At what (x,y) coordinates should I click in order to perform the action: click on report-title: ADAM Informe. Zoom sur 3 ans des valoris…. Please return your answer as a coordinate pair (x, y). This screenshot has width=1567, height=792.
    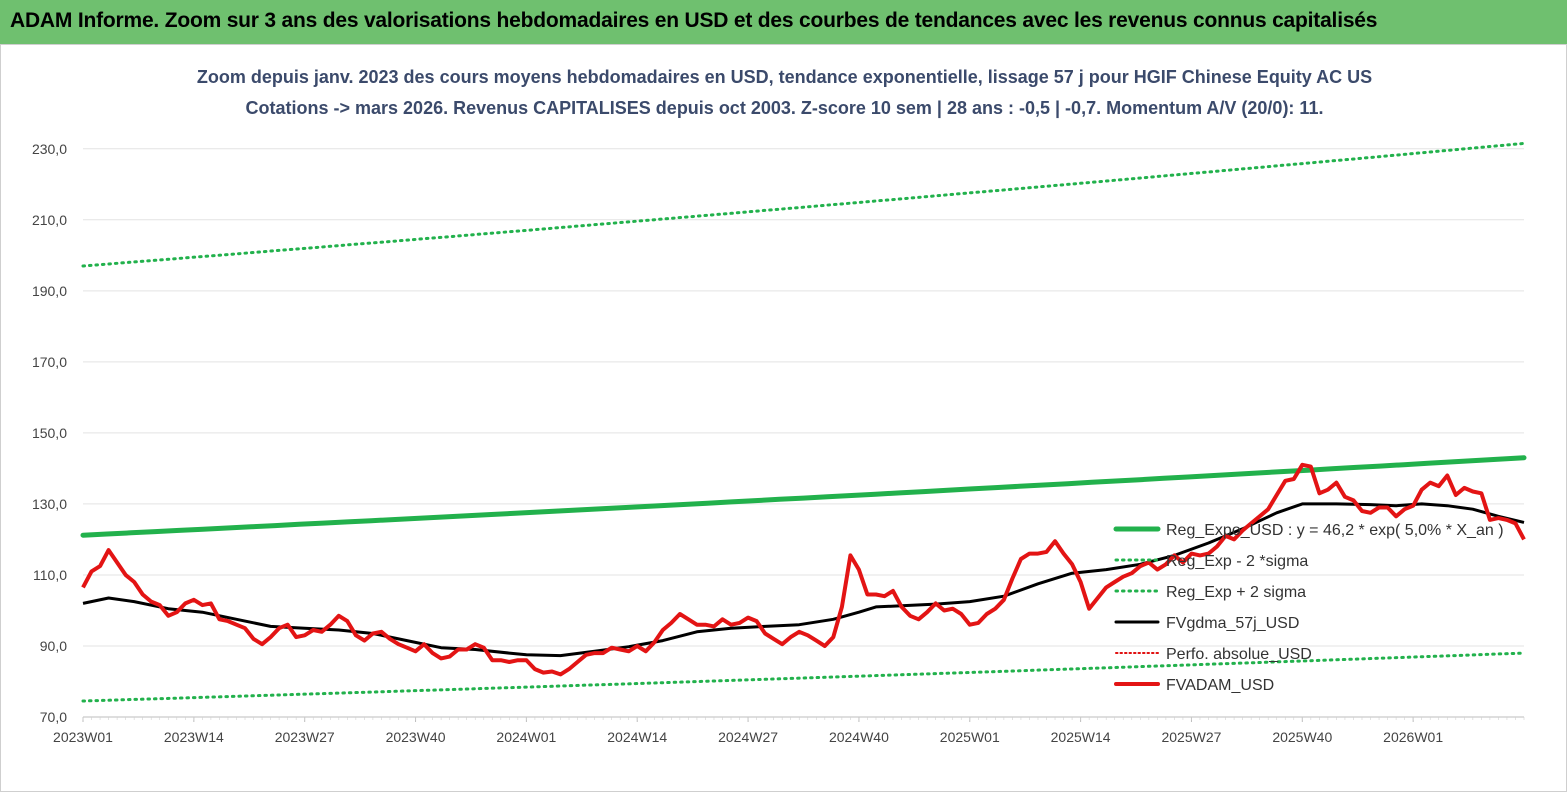
    Looking at the image, I should click on (694, 20).